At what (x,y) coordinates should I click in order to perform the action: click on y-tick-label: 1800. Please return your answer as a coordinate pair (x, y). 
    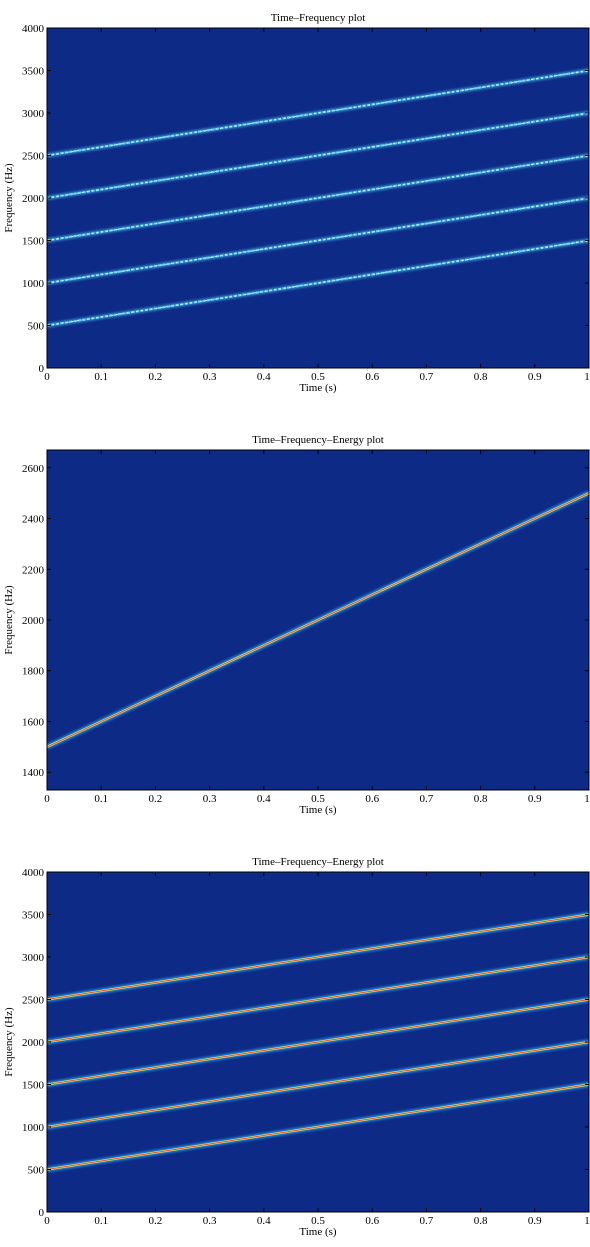
    Looking at the image, I should click on (33, 672).